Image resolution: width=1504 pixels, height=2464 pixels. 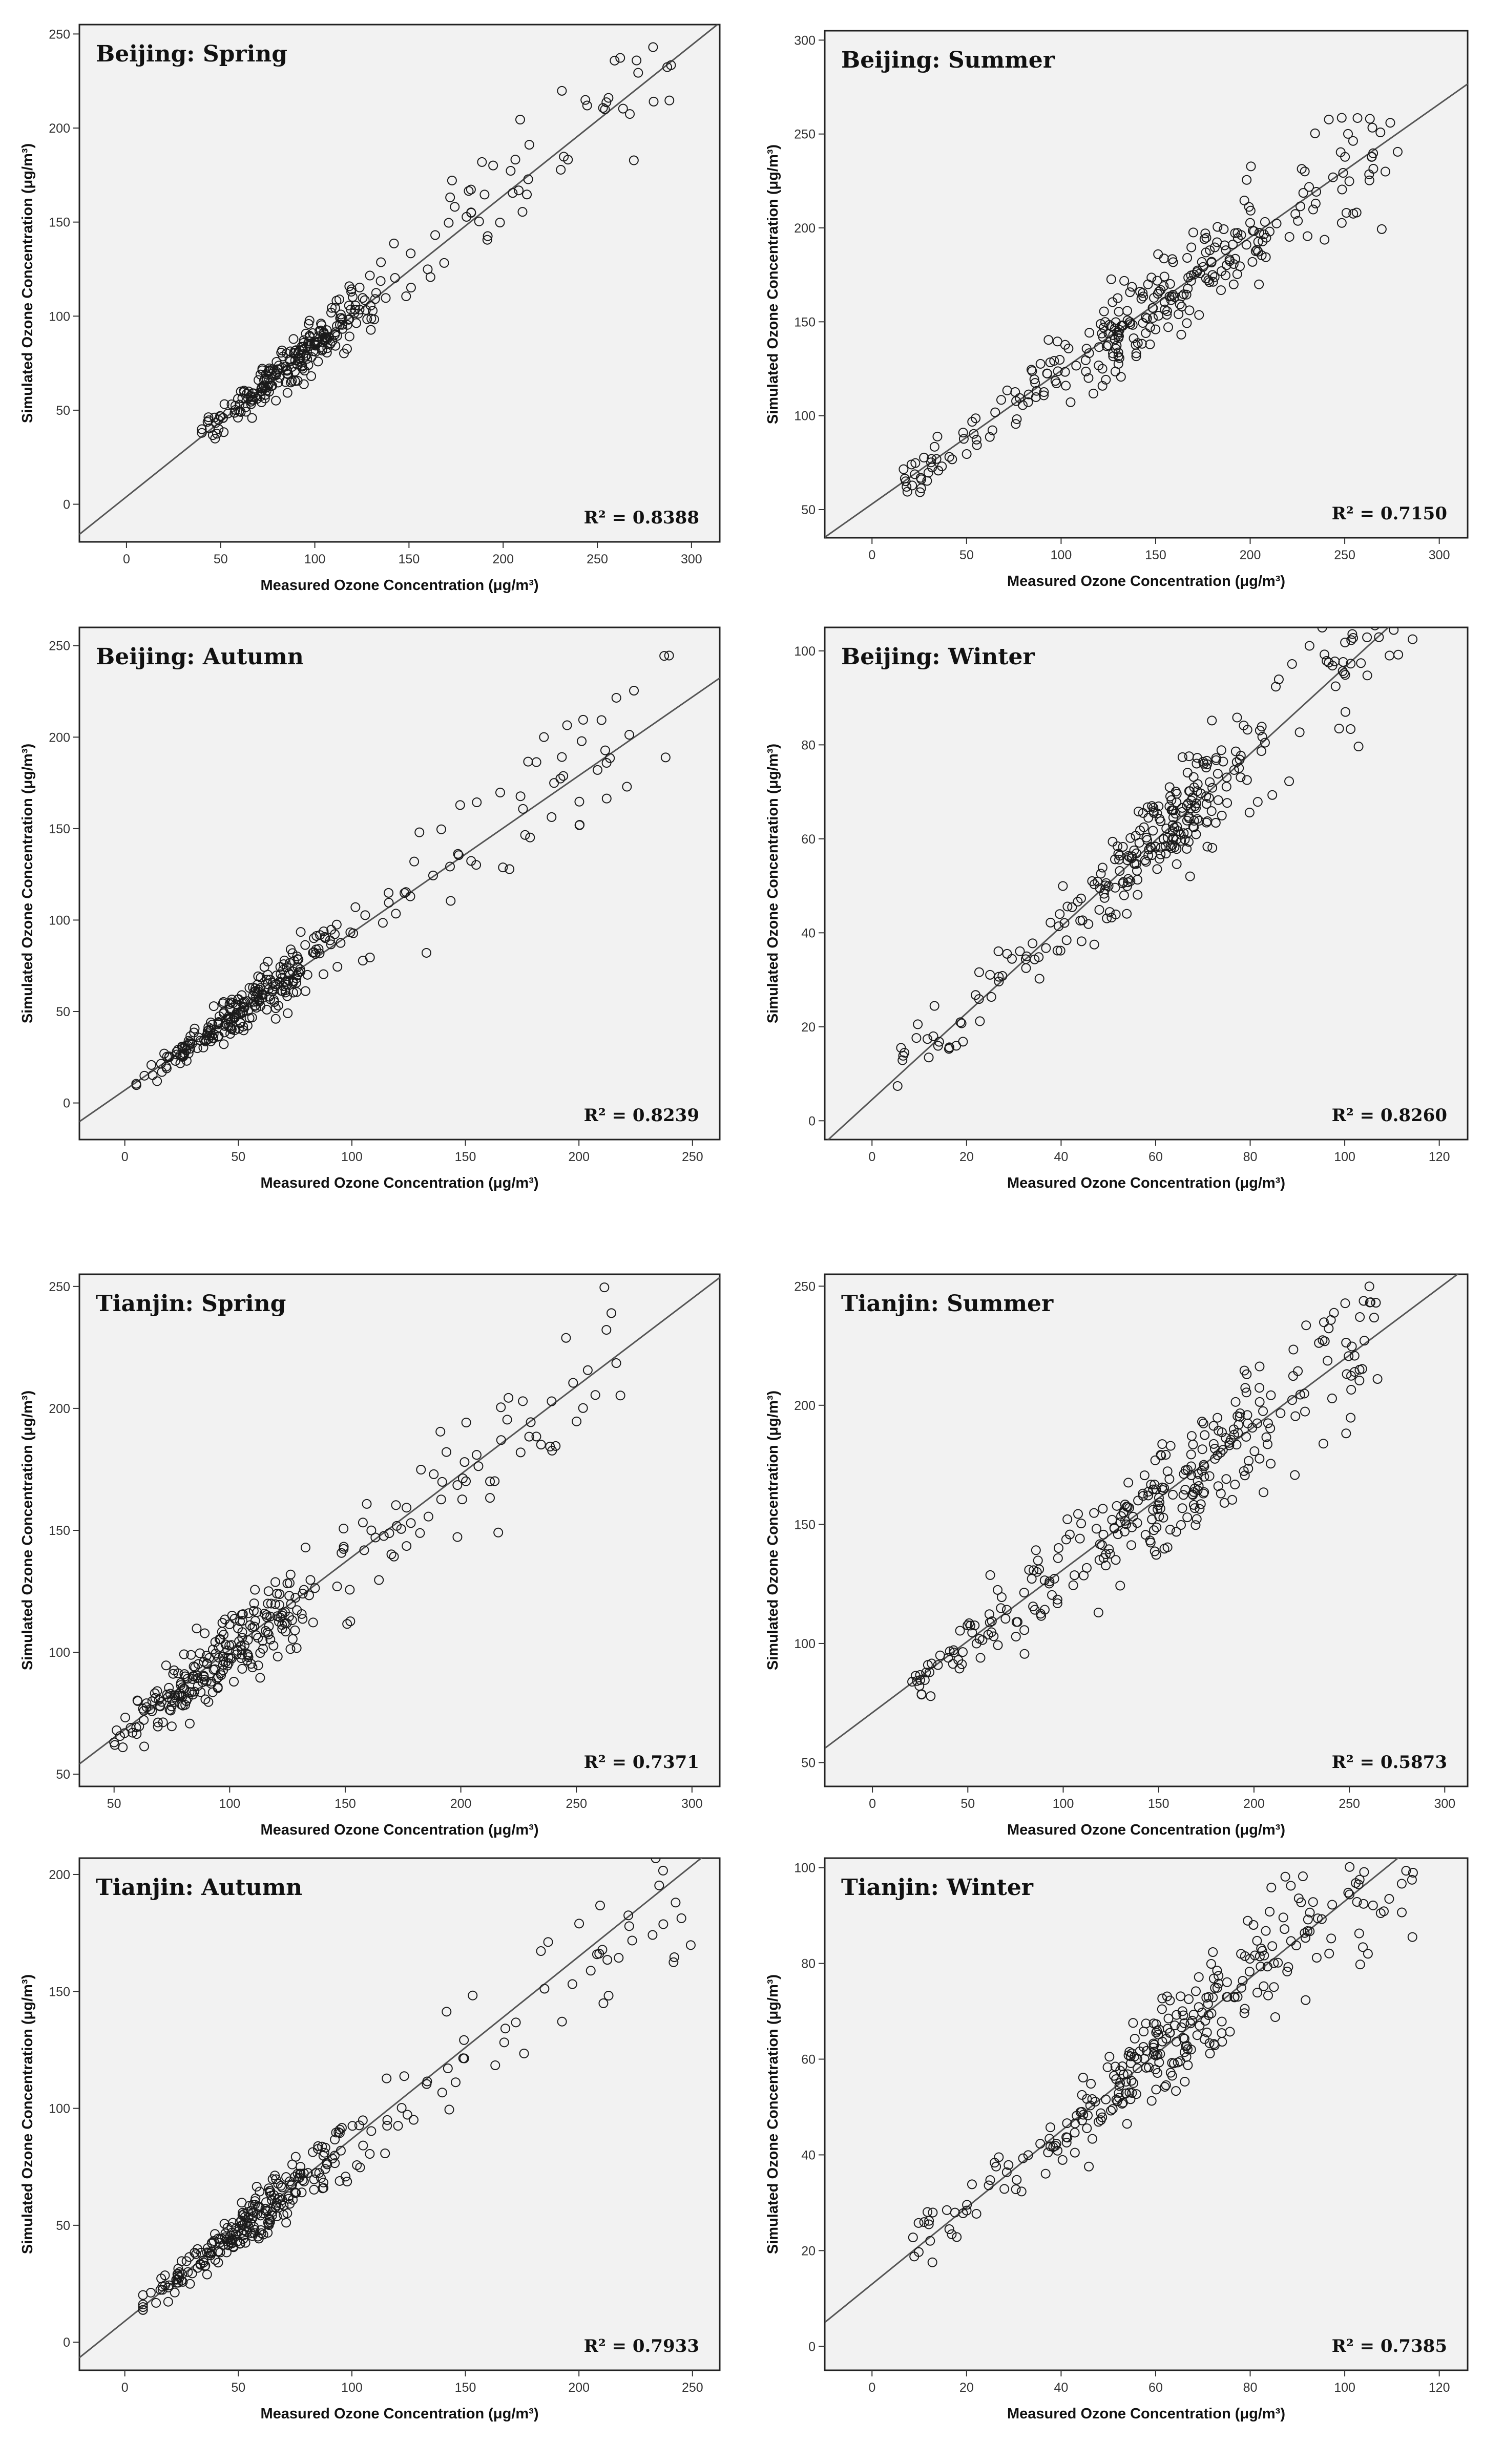 I want to click on x-tick-label: 80, so click(x=1250, y=1157).